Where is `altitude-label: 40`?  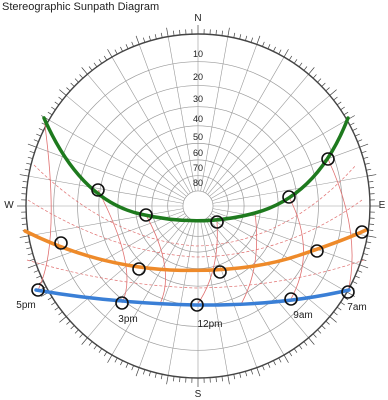
altitude-label: 40 is located at coordinates (198, 119).